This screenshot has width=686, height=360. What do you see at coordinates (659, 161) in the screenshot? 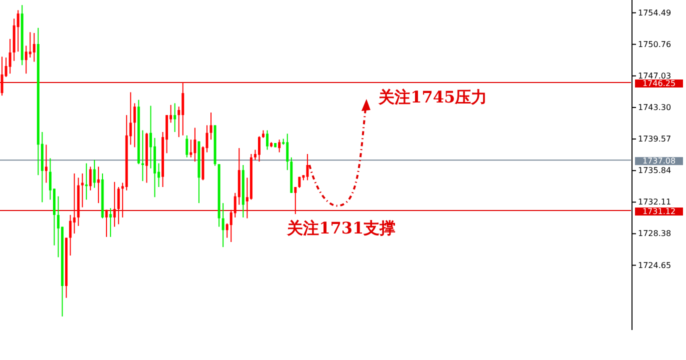
I see `ref-line-label: 1737.08` at bounding box center [659, 161].